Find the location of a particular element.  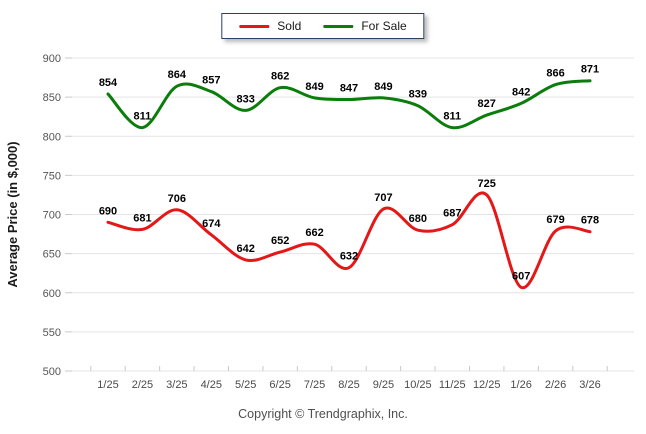

legend: Sold For Sale is located at coordinates (323, 26).